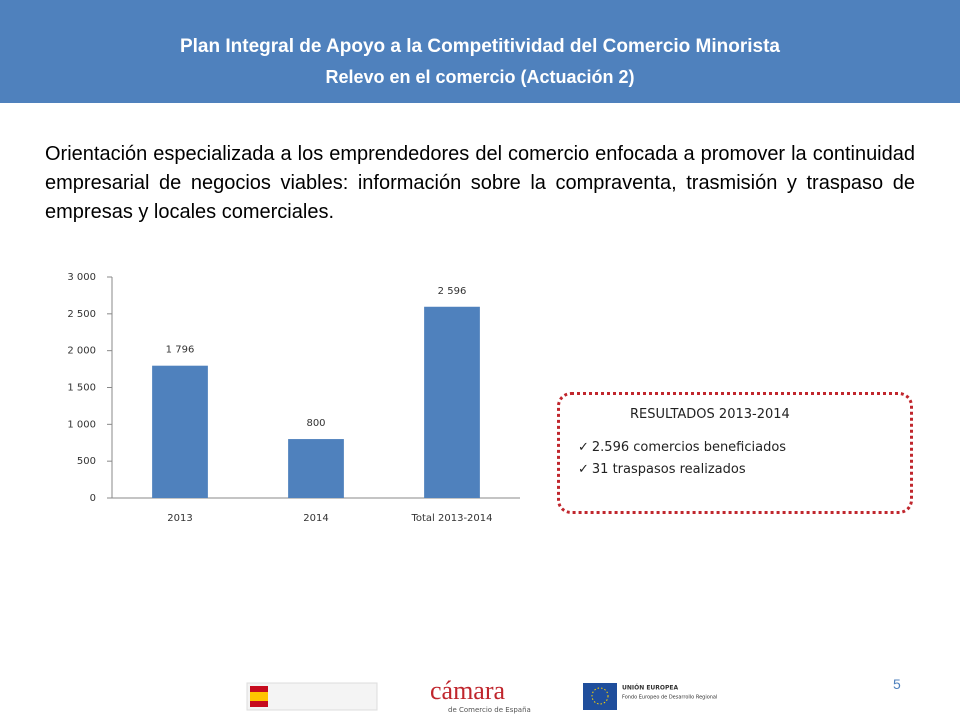 Image resolution: width=960 pixels, height=720 pixels. What do you see at coordinates (682, 448) in the screenshot?
I see `result-item: 2.596 comercios beneficiados` at bounding box center [682, 448].